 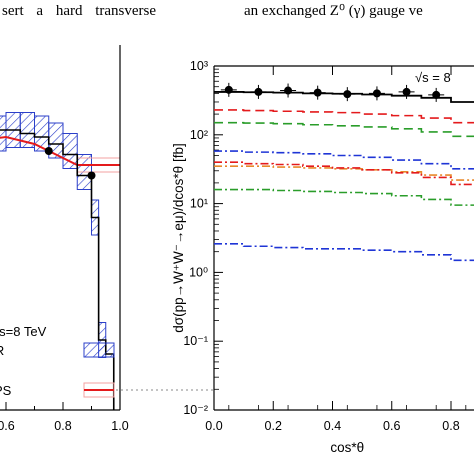 What do you see at coordinates (79, 11) in the screenshot?
I see `paper-text-left: sert a hard transverse` at bounding box center [79, 11].